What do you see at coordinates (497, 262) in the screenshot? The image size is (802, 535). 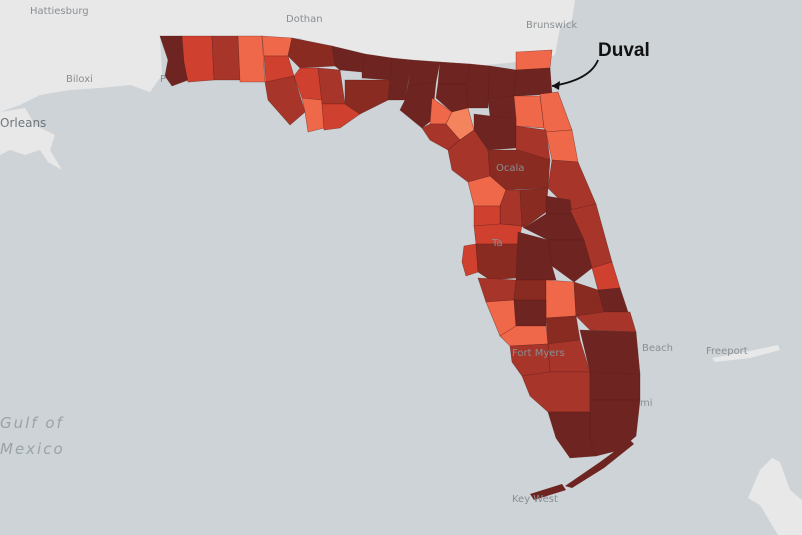 I see `county-hillsborough` at bounding box center [497, 262].